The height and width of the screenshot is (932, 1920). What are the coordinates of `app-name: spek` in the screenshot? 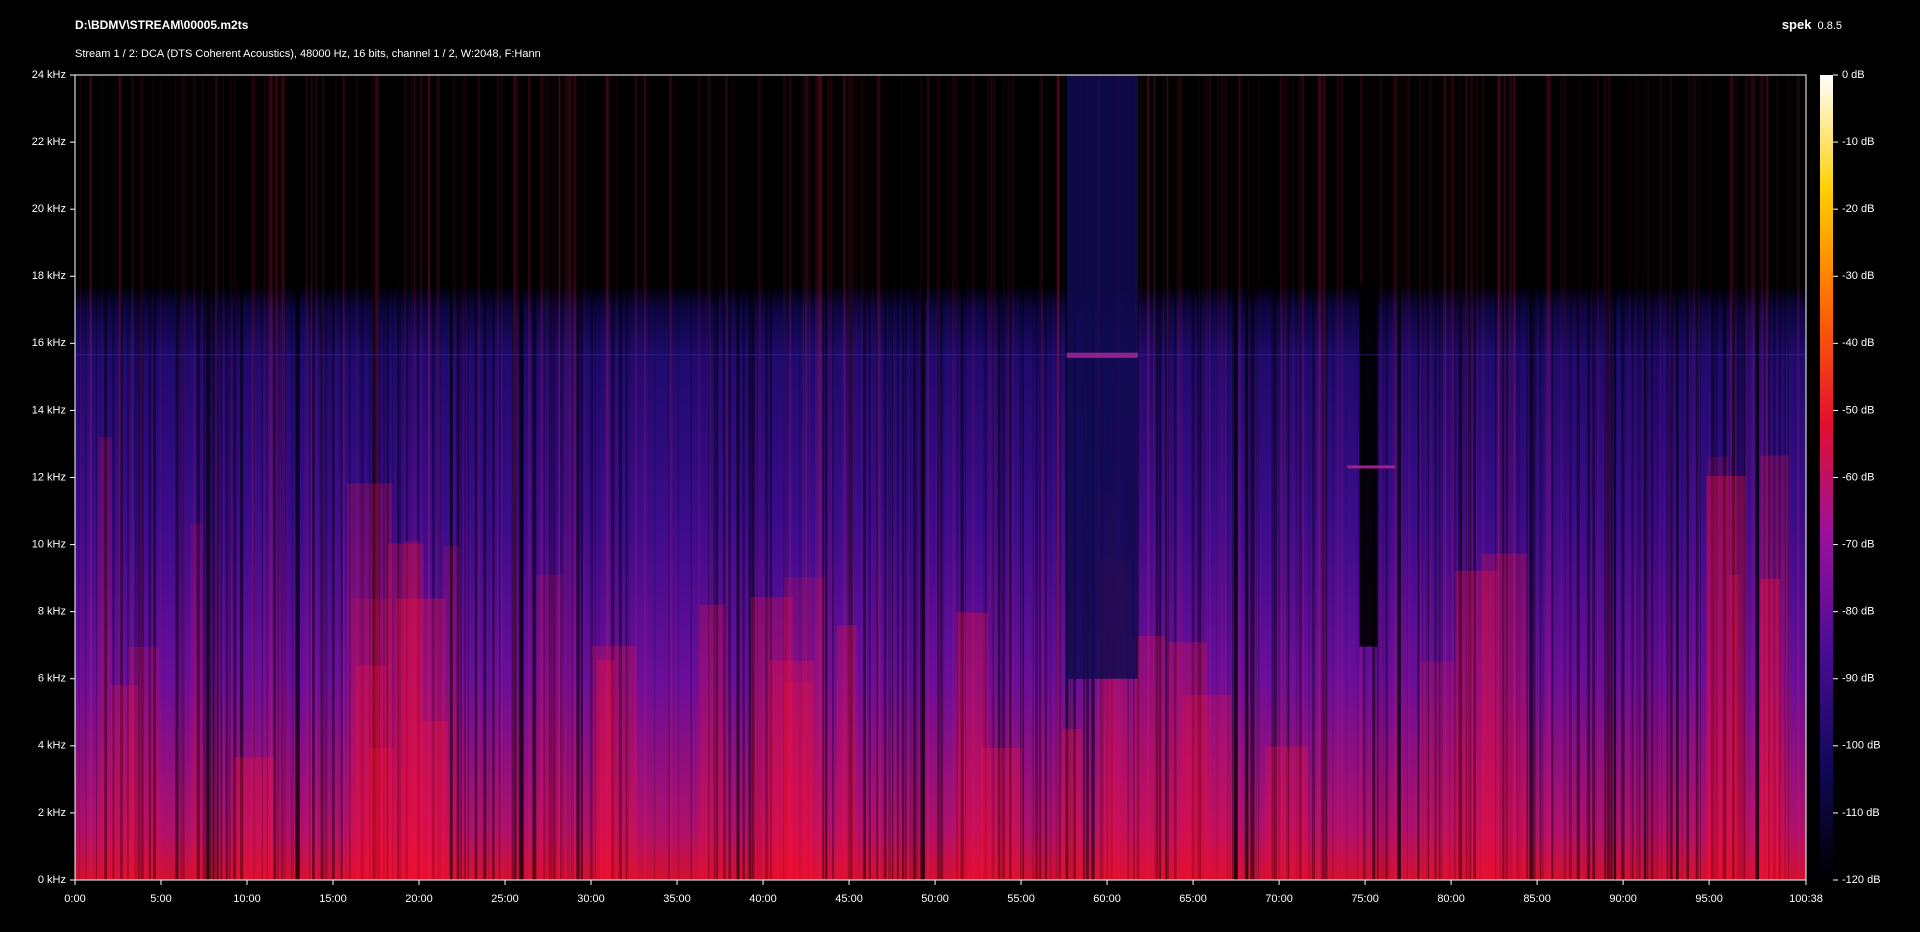 It's located at (1797, 24).